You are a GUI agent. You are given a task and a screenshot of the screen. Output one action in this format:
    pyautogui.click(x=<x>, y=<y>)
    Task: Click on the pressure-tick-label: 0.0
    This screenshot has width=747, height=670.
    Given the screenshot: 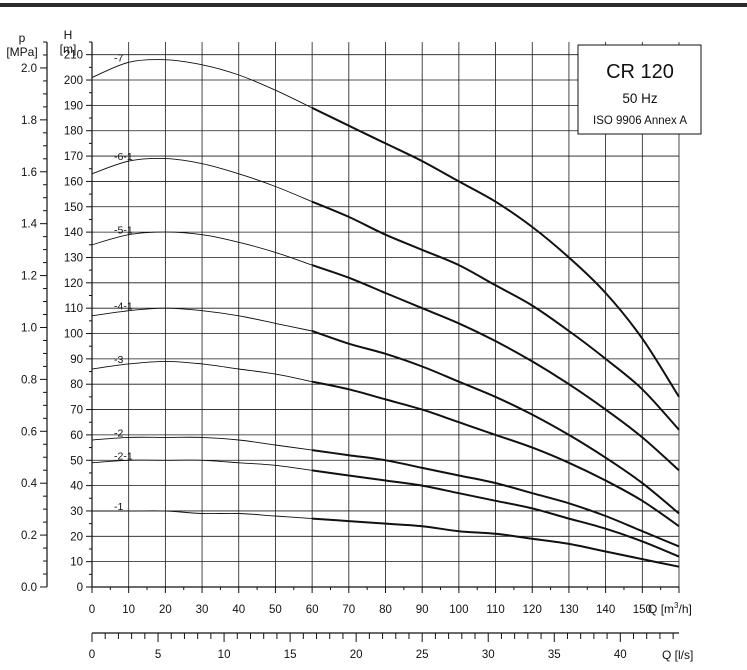 What is the action you would take?
    pyautogui.click(x=29, y=588)
    